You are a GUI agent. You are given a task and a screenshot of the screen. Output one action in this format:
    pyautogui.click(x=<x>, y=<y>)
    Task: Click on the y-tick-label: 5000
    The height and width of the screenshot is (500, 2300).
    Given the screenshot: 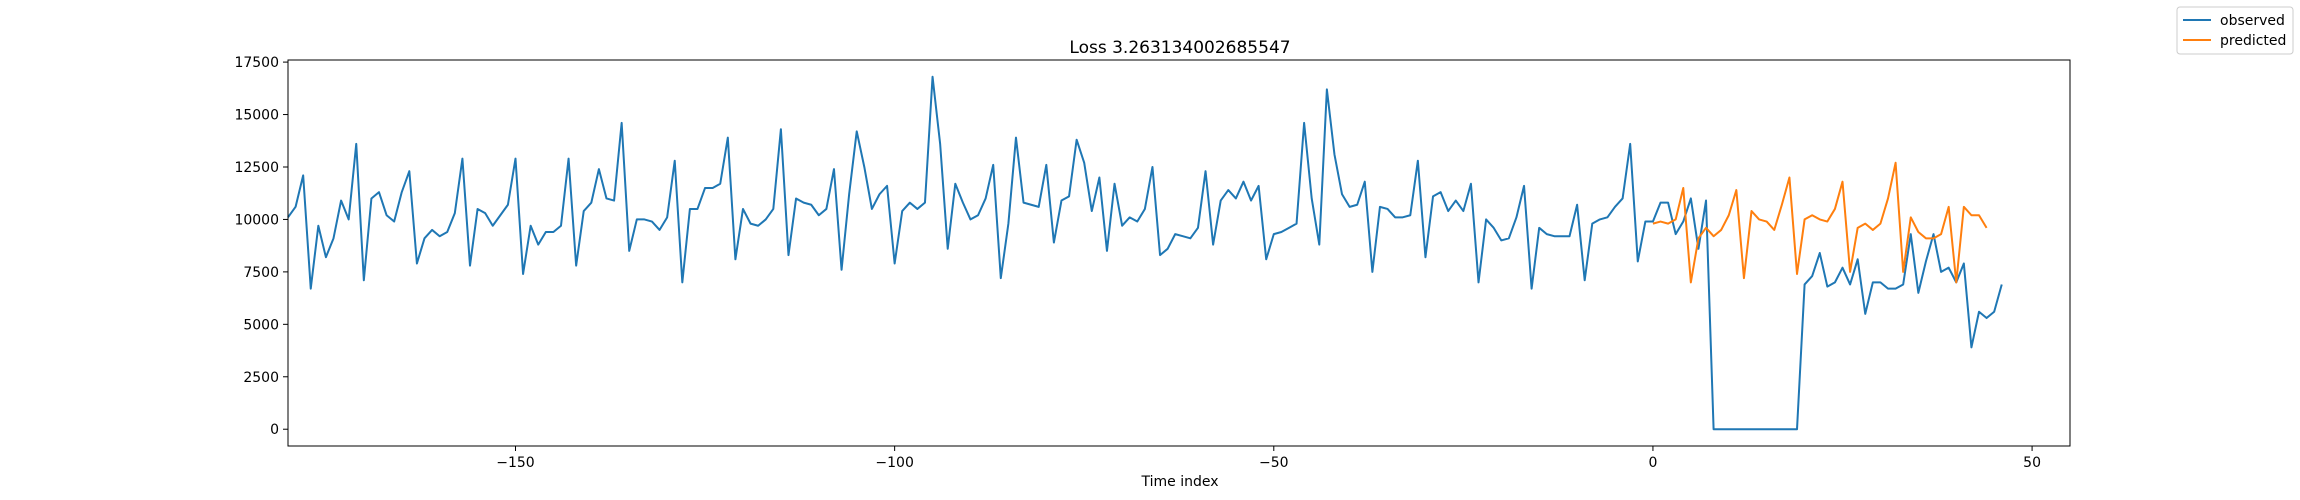 What is the action you would take?
    pyautogui.click(x=261, y=325)
    